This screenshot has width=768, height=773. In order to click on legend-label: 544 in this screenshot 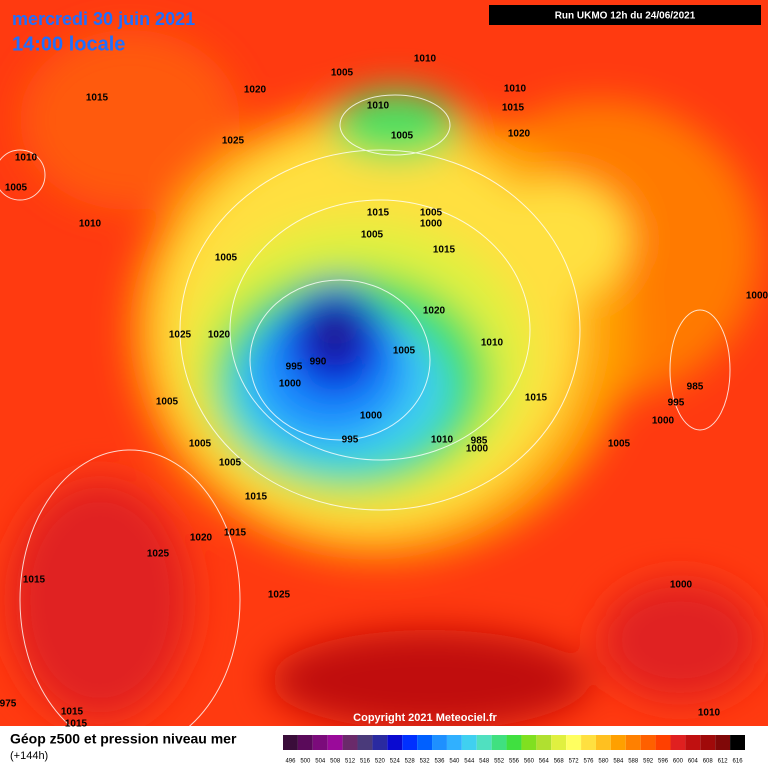, I will do `click(469, 762)`.